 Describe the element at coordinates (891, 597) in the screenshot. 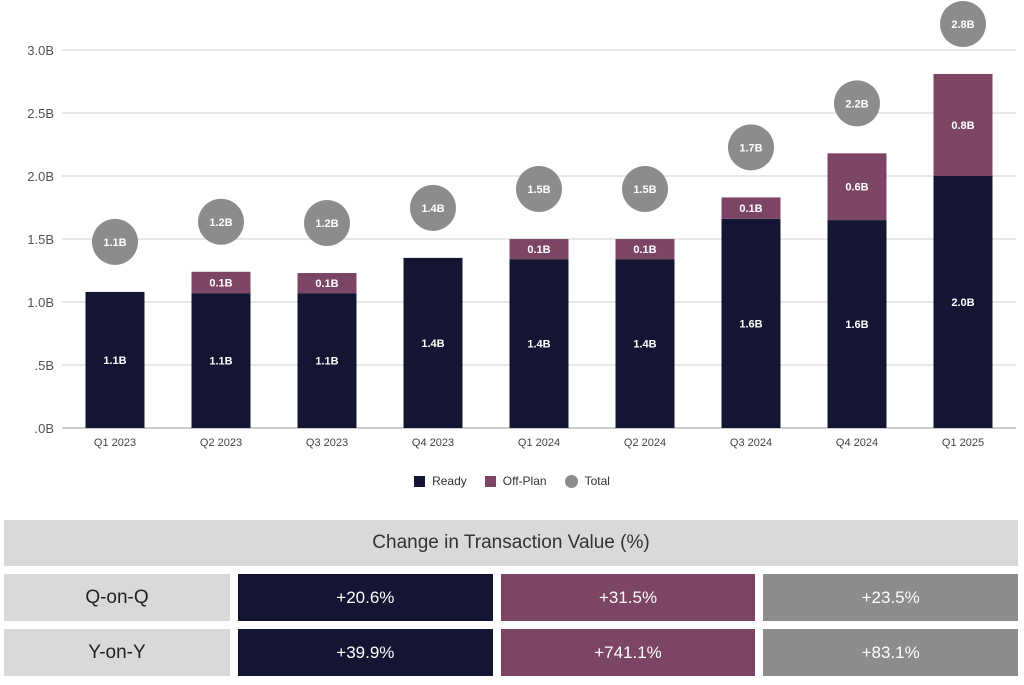

I see `cell-qoq-total: +23.5%` at that location.